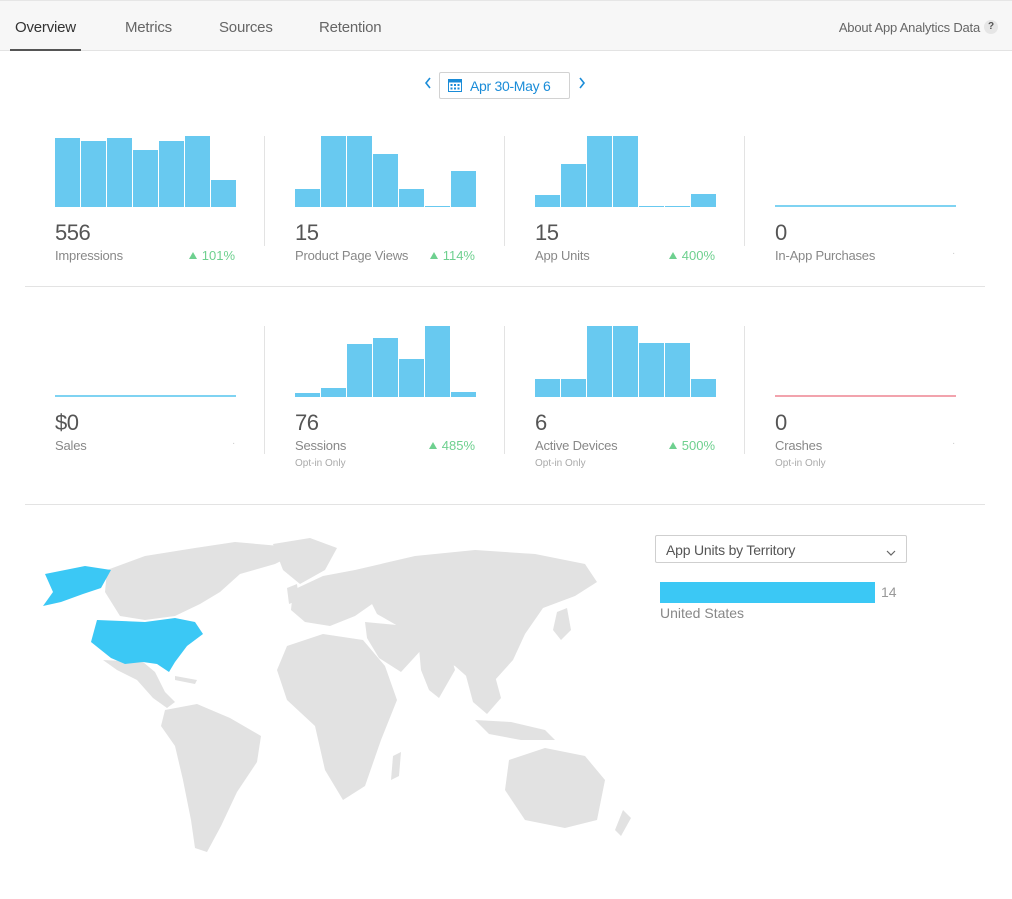 The height and width of the screenshot is (899, 1012). What do you see at coordinates (45, 27) in the screenshot?
I see `tab-overview: Overview` at bounding box center [45, 27].